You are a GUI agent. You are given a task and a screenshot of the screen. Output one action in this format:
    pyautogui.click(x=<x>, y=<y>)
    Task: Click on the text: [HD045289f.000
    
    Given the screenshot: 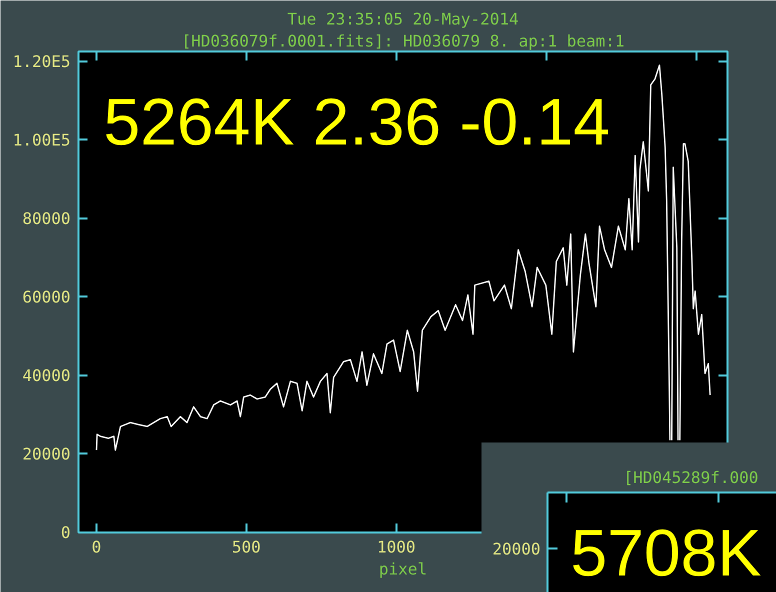 What is the action you would take?
    pyautogui.click(x=691, y=477)
    